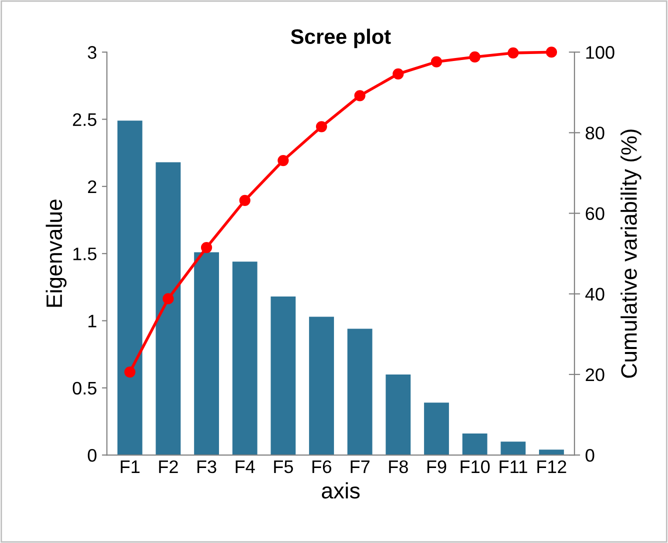 This screenshot has height=543, width=668. Describe the element at coordinates (322, 467) in the screenshot. I see `x-tick-label: F6` at that location.